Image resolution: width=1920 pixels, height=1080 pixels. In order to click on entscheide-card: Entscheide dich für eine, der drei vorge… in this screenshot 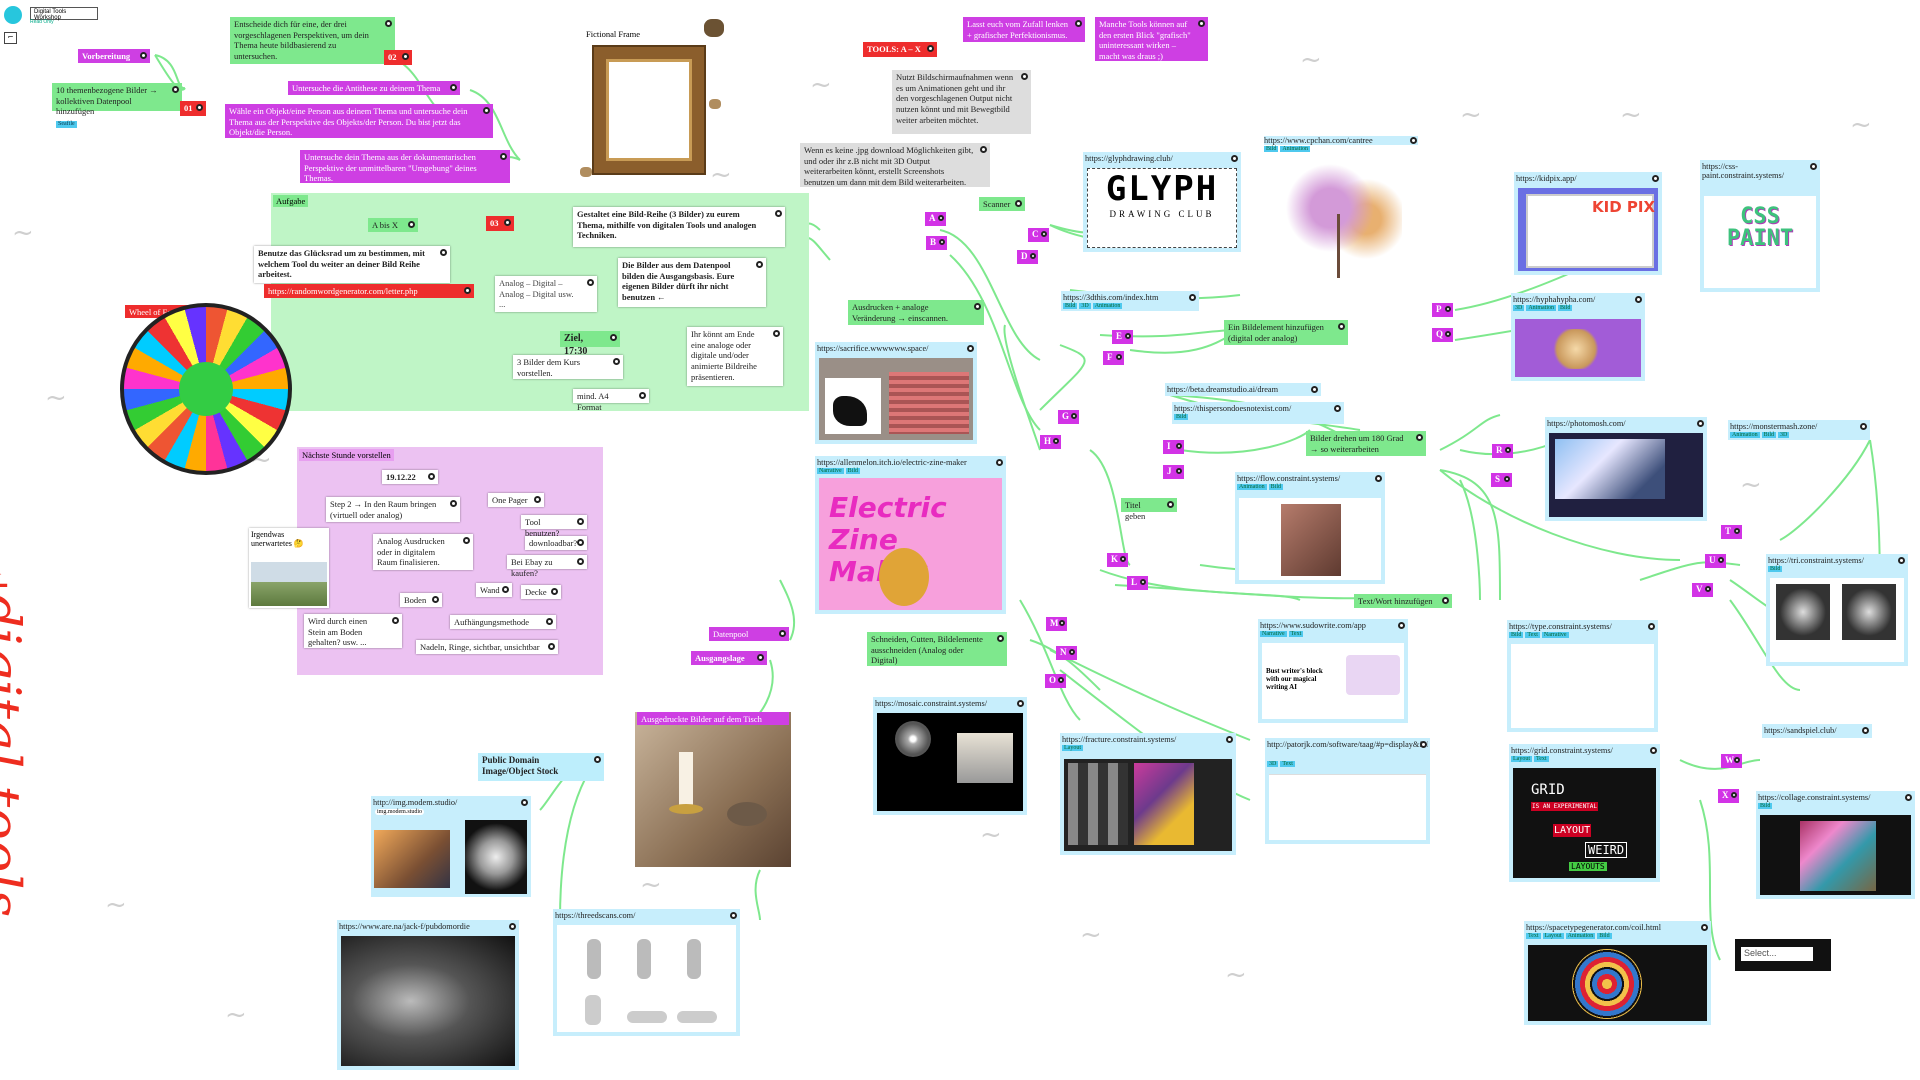, I will do `click(312, 40)`.